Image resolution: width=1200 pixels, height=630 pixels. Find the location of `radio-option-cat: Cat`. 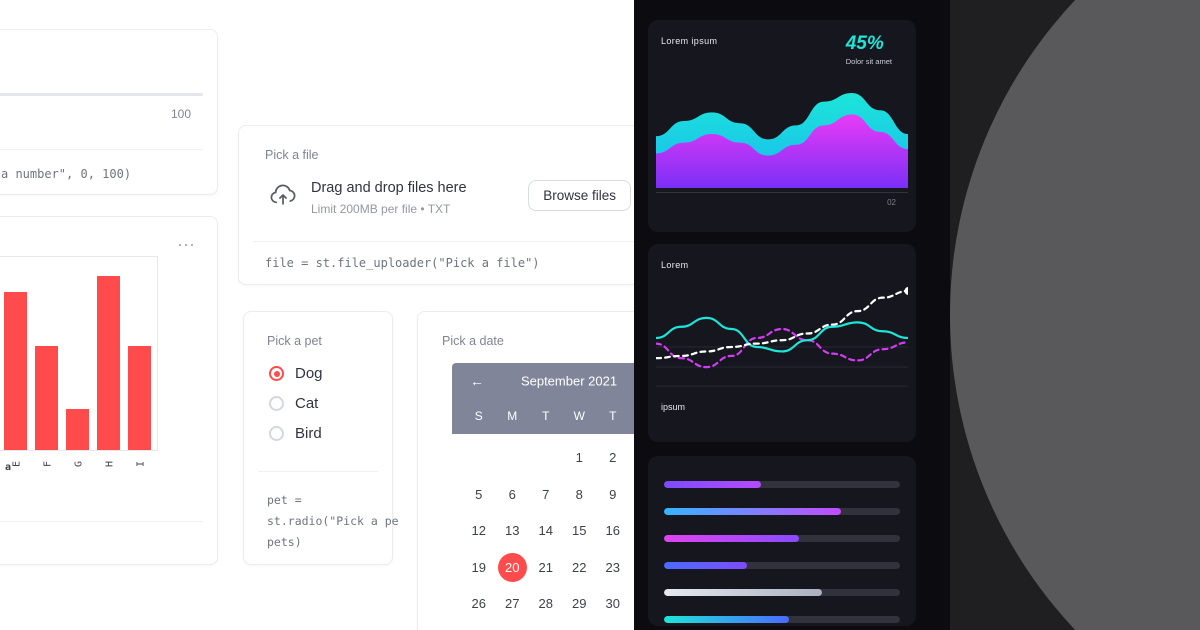

radio-option-cat: Cat is located at coordinates (296, 403).